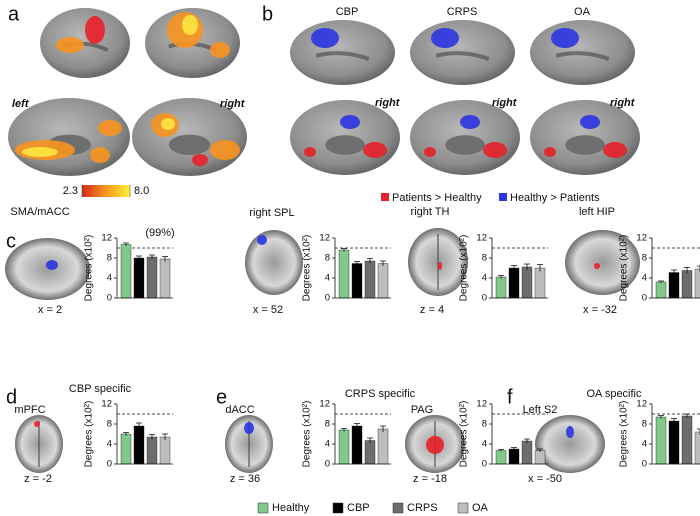 The image size is (700, 516). What do you see at coordinates (29, 410) in the screenshot?
I see `label: mPFC` at bounding box center [29, 410].